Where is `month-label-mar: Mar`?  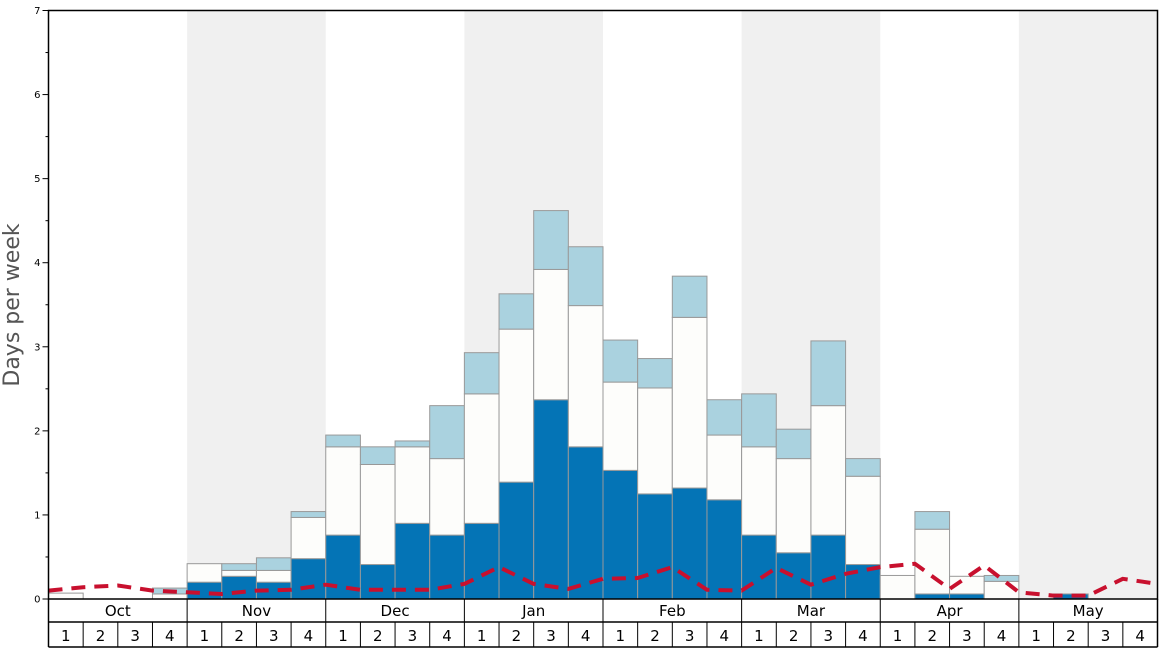
month-label-mar: Mar is located at coordinates (811, 611).